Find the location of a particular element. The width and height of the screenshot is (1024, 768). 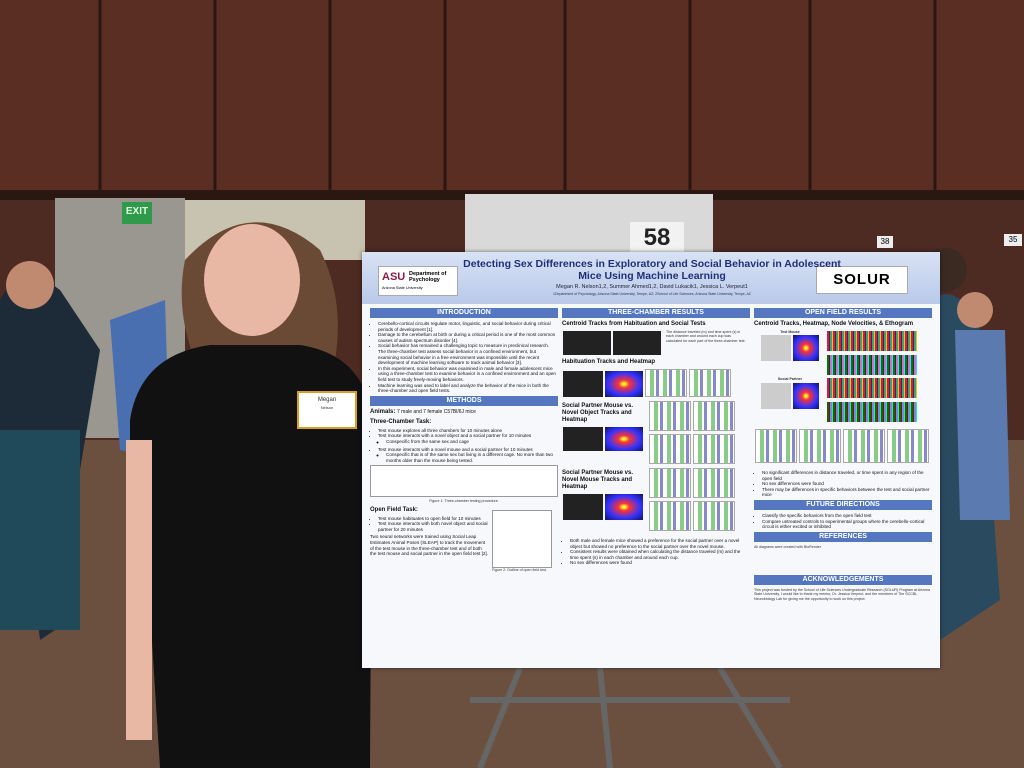

stand-number: 38 is located at coordinates (885, 241).